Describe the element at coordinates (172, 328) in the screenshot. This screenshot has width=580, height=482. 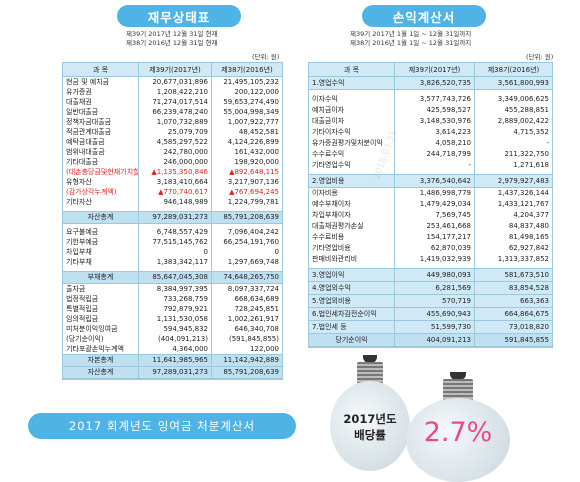
I see `table-row: 미처분이익잉여금 594,945,832 646,340,708` at that location.